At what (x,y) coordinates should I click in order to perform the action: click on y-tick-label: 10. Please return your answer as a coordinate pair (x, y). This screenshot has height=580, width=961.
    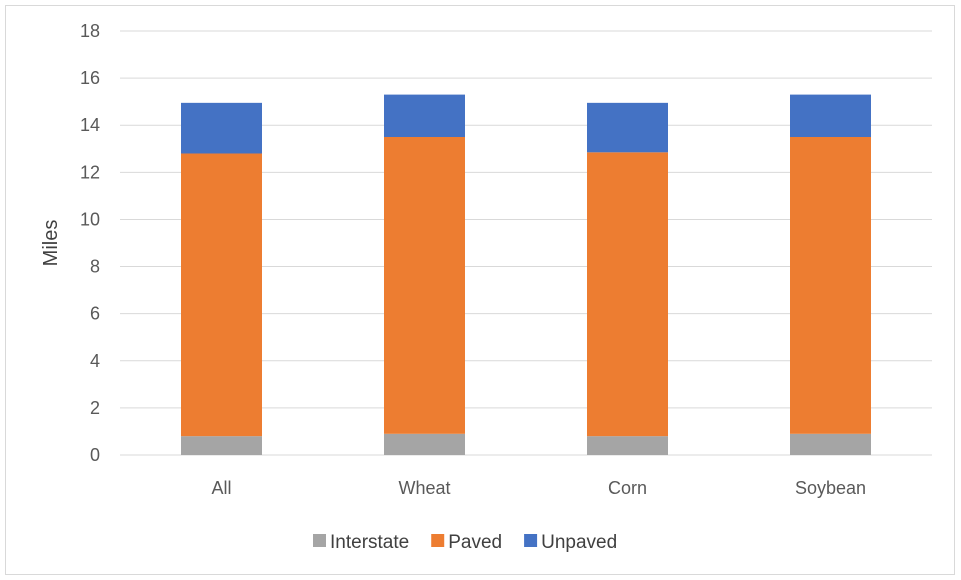
    Looking at the image, I should click on (90, 219).